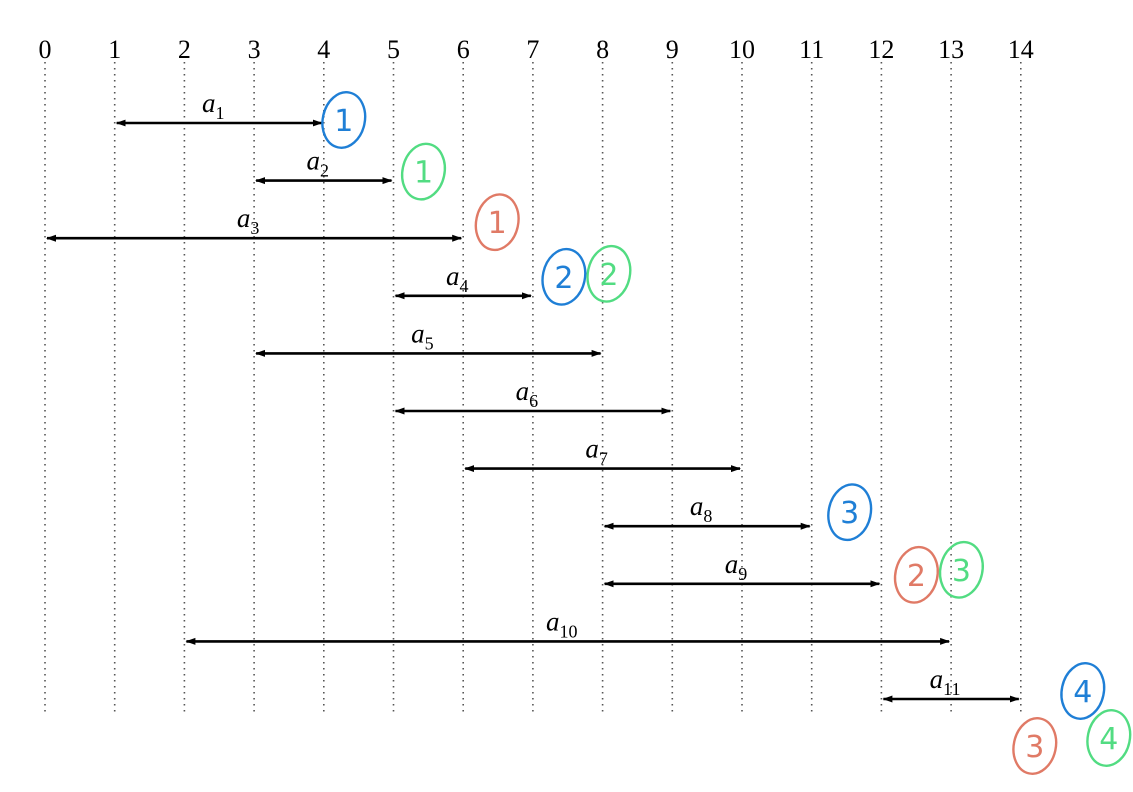 The height and width of the screenshot is (792, 1133). What do you see at coordinates (742, 49) in the screenshot?
I see `tick-label: 10` at bounding box center [742, 49].